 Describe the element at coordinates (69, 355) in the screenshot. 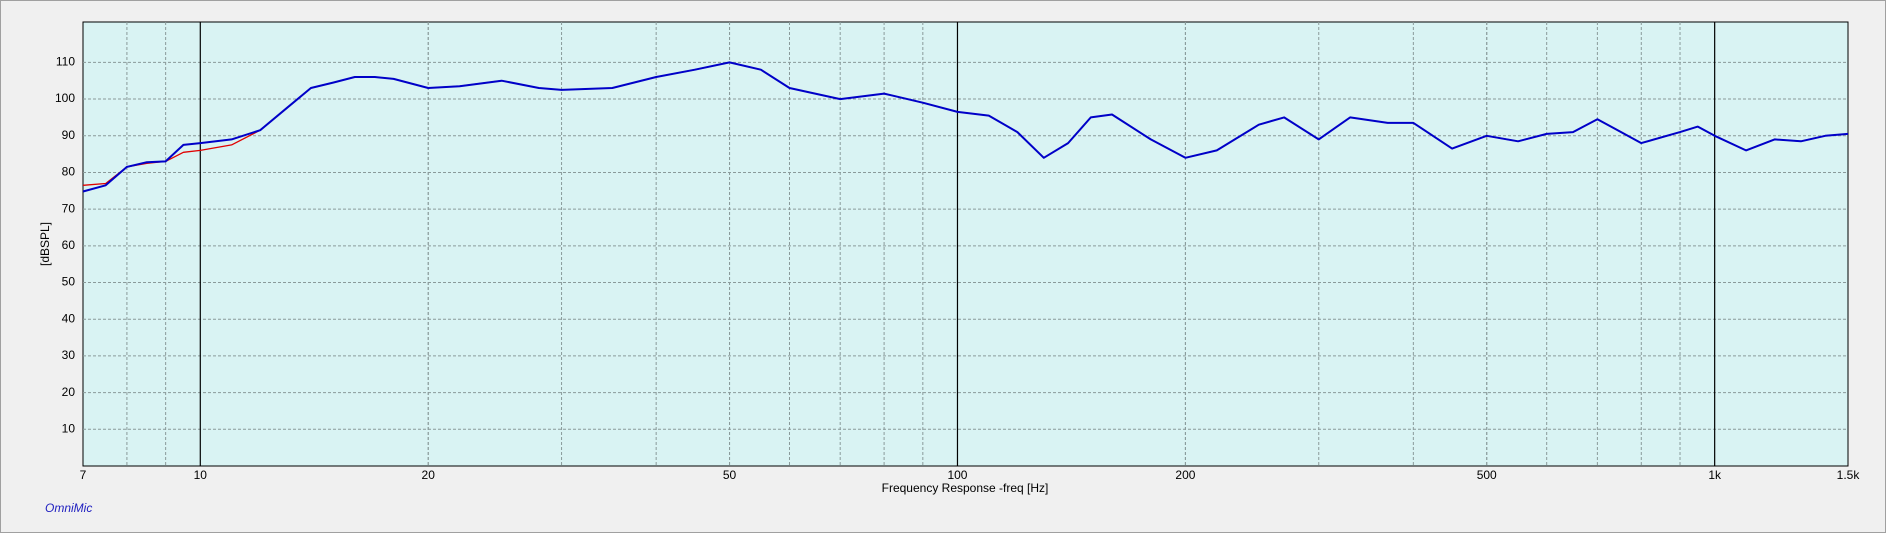

I see `y-tick-label: 30` at that location.